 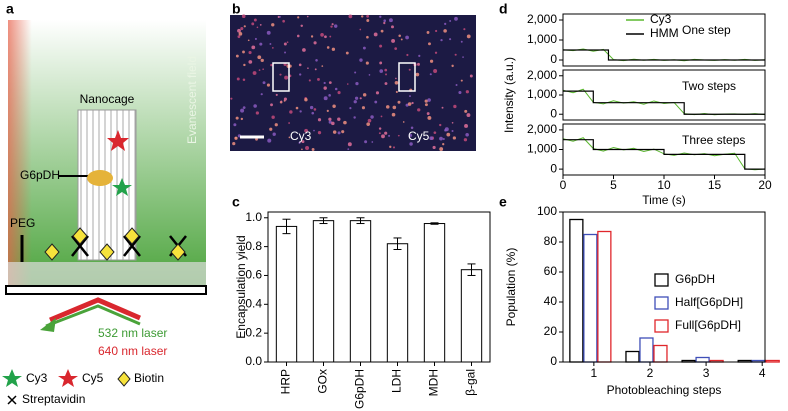 I want to click on peg-label: PEG, so click(x=22, y=223).